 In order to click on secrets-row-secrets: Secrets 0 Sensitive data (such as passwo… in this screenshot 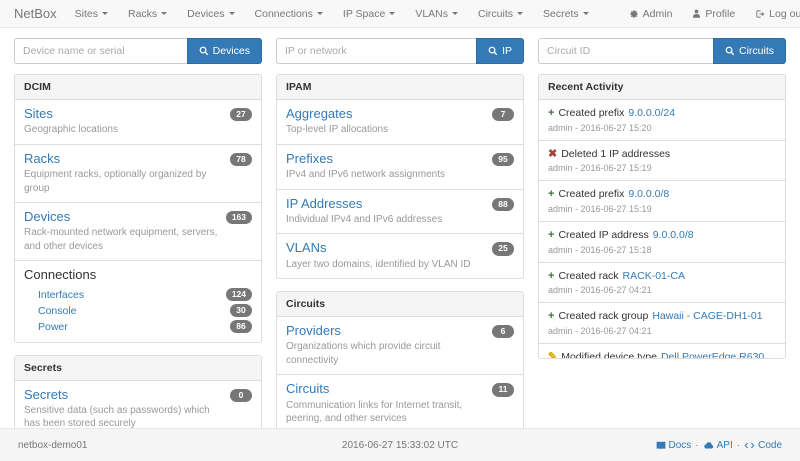, I will do `click(138, 409)`.